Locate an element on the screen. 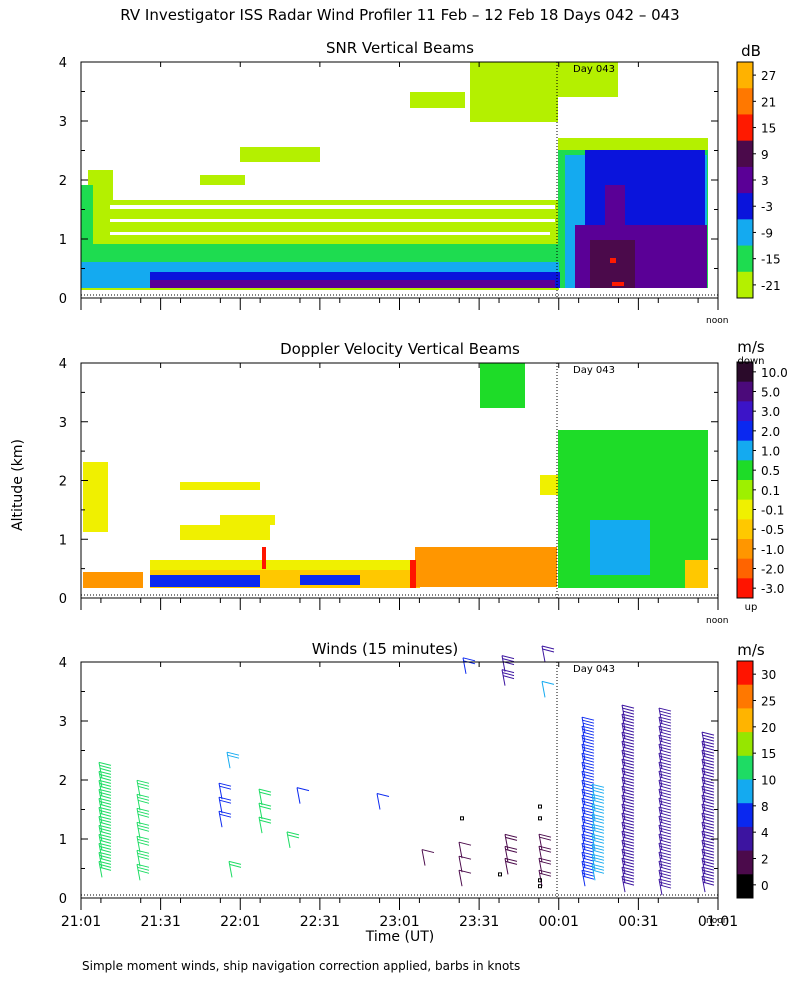 This screenshot has width=800, height=1000. doppler-y-tick-label: 0 is located at coordinates (63, 599).